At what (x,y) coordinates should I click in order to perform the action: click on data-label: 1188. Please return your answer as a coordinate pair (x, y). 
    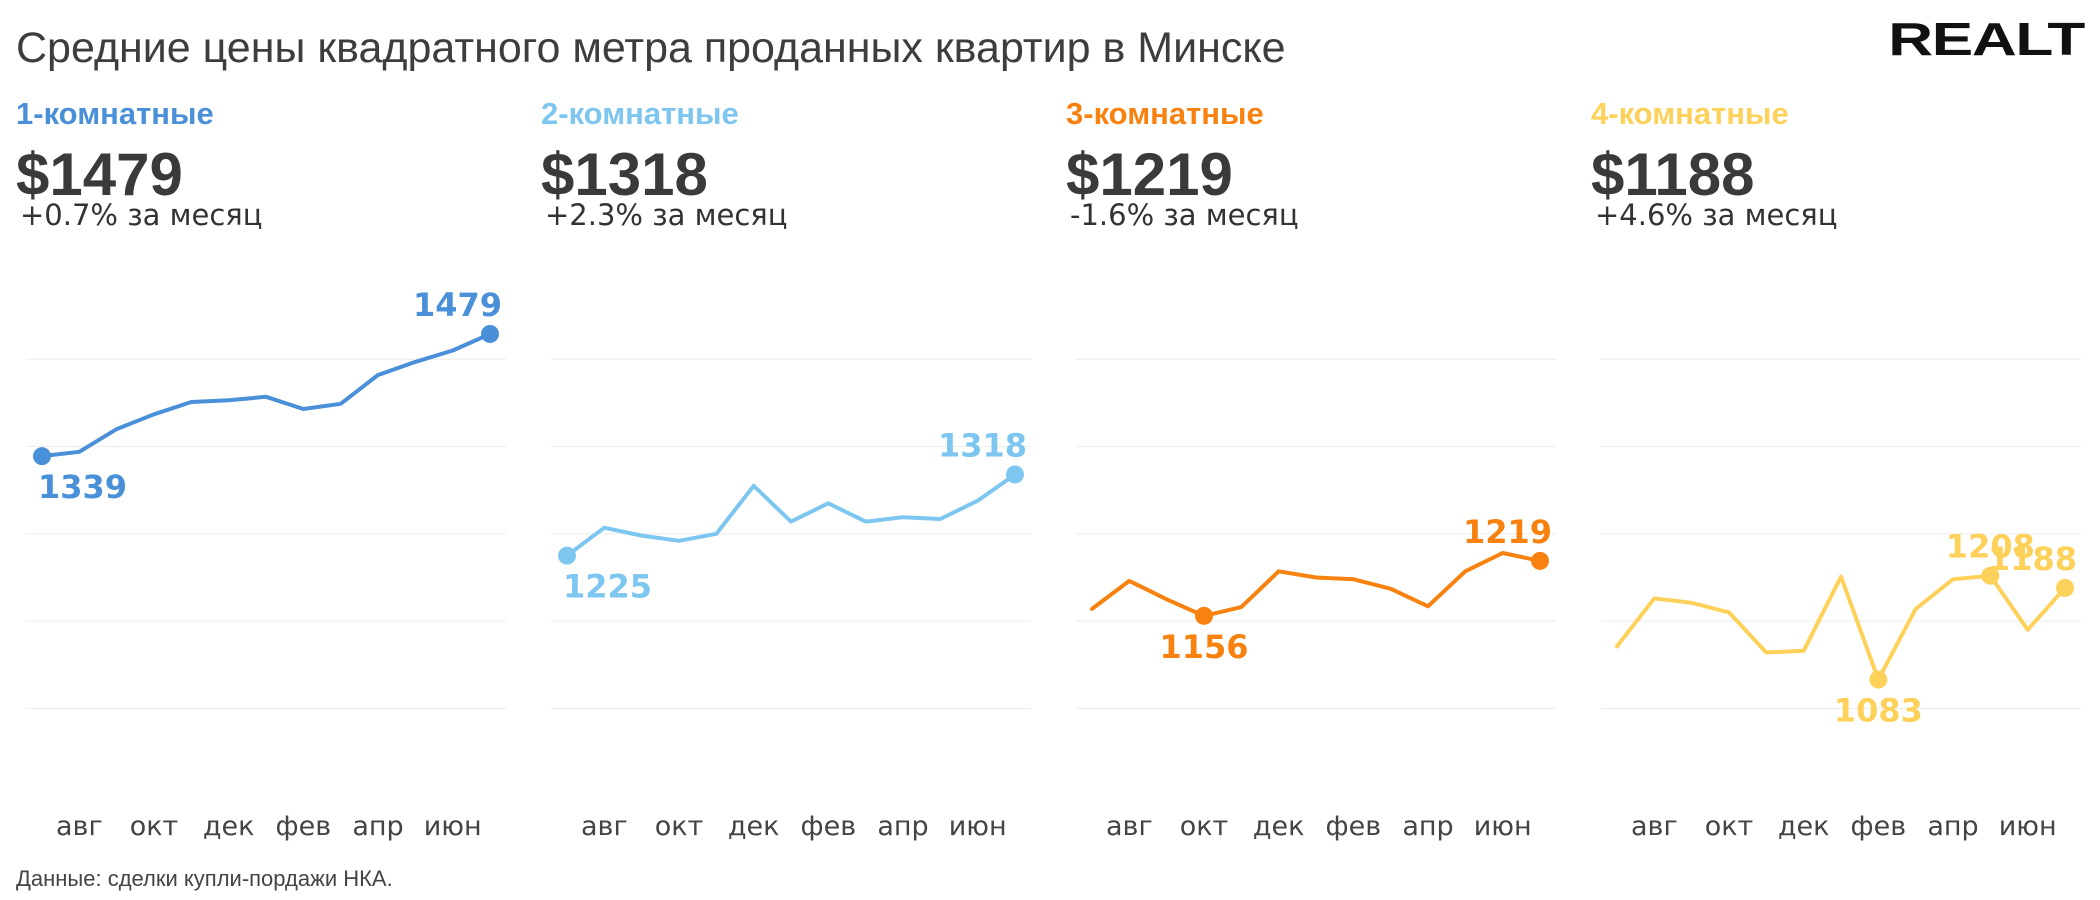
    Looking at the image, I should click on (2032, 559).